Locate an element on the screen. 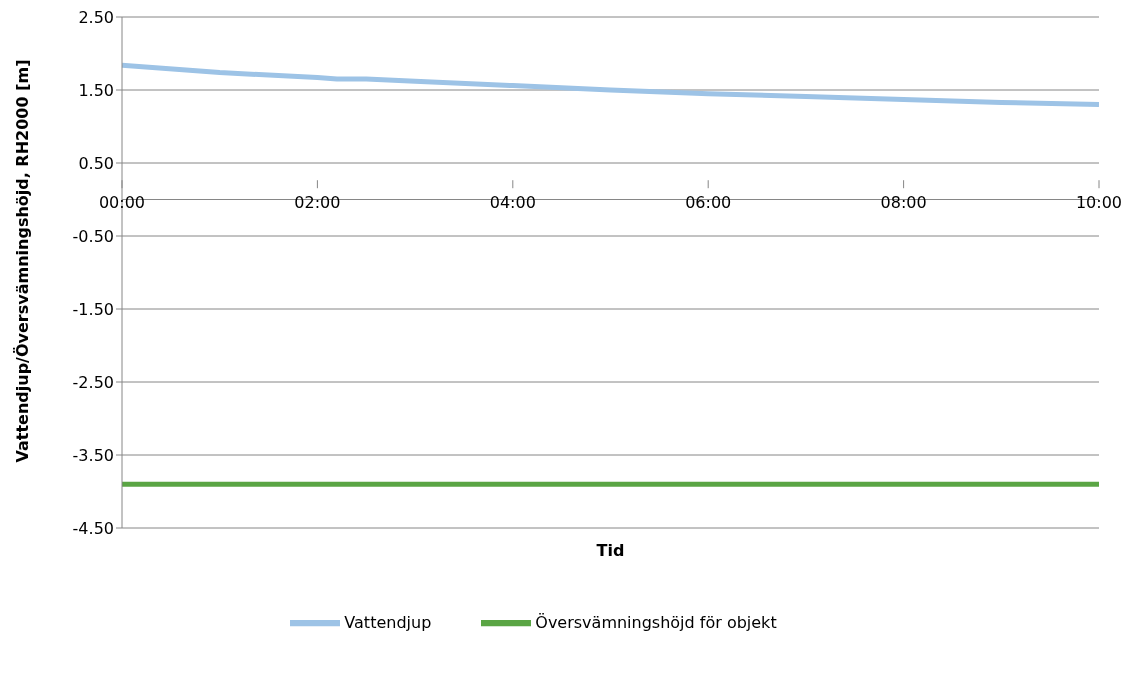 This screenshot has height=679, width=1137. y-tick-label: -3.50 is located at coordinates (93, 455).